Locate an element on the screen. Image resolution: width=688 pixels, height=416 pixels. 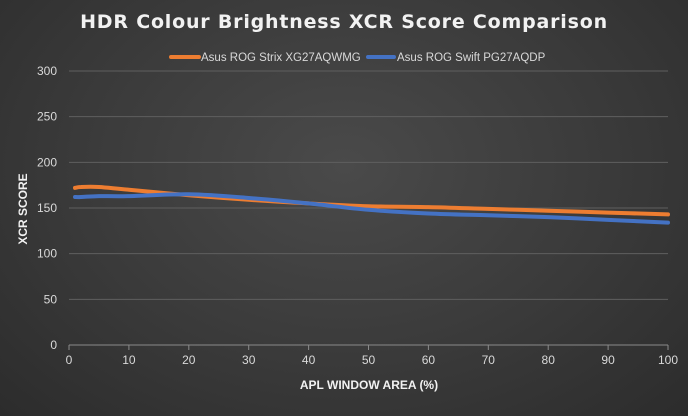
x-tick-label: 70 is located at coordinates (489, 360).